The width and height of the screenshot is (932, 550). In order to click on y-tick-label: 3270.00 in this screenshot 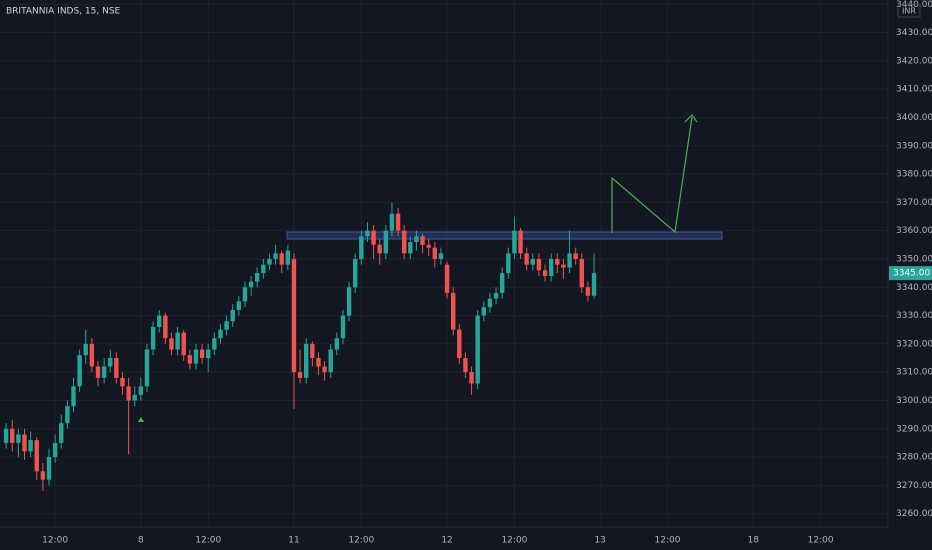, I will do `click(914, 486)`.